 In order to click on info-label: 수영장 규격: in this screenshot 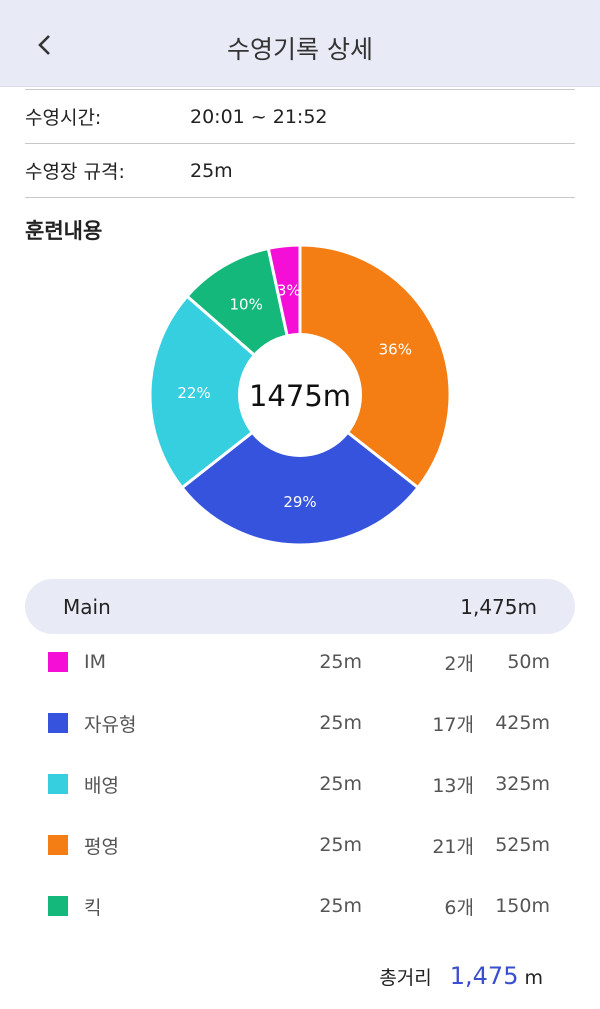, I will do `click(75, 172)`.